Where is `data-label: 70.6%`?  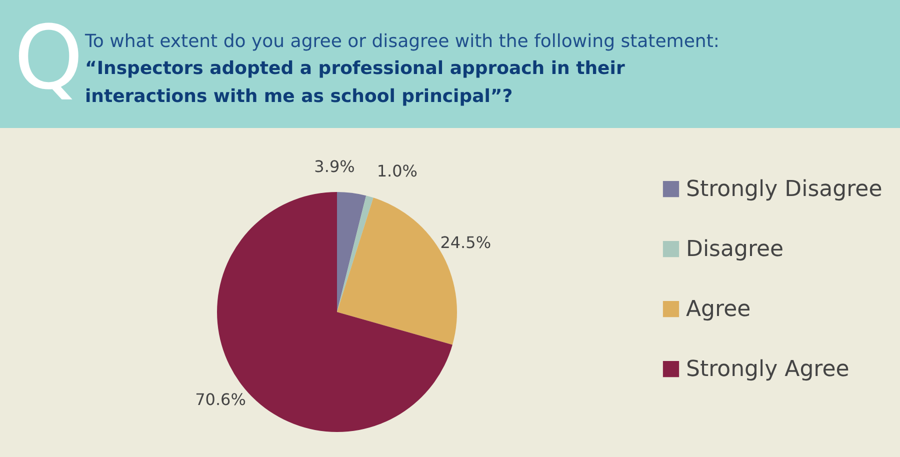 data-label: 70.6% is located at coordinates (220, 400).